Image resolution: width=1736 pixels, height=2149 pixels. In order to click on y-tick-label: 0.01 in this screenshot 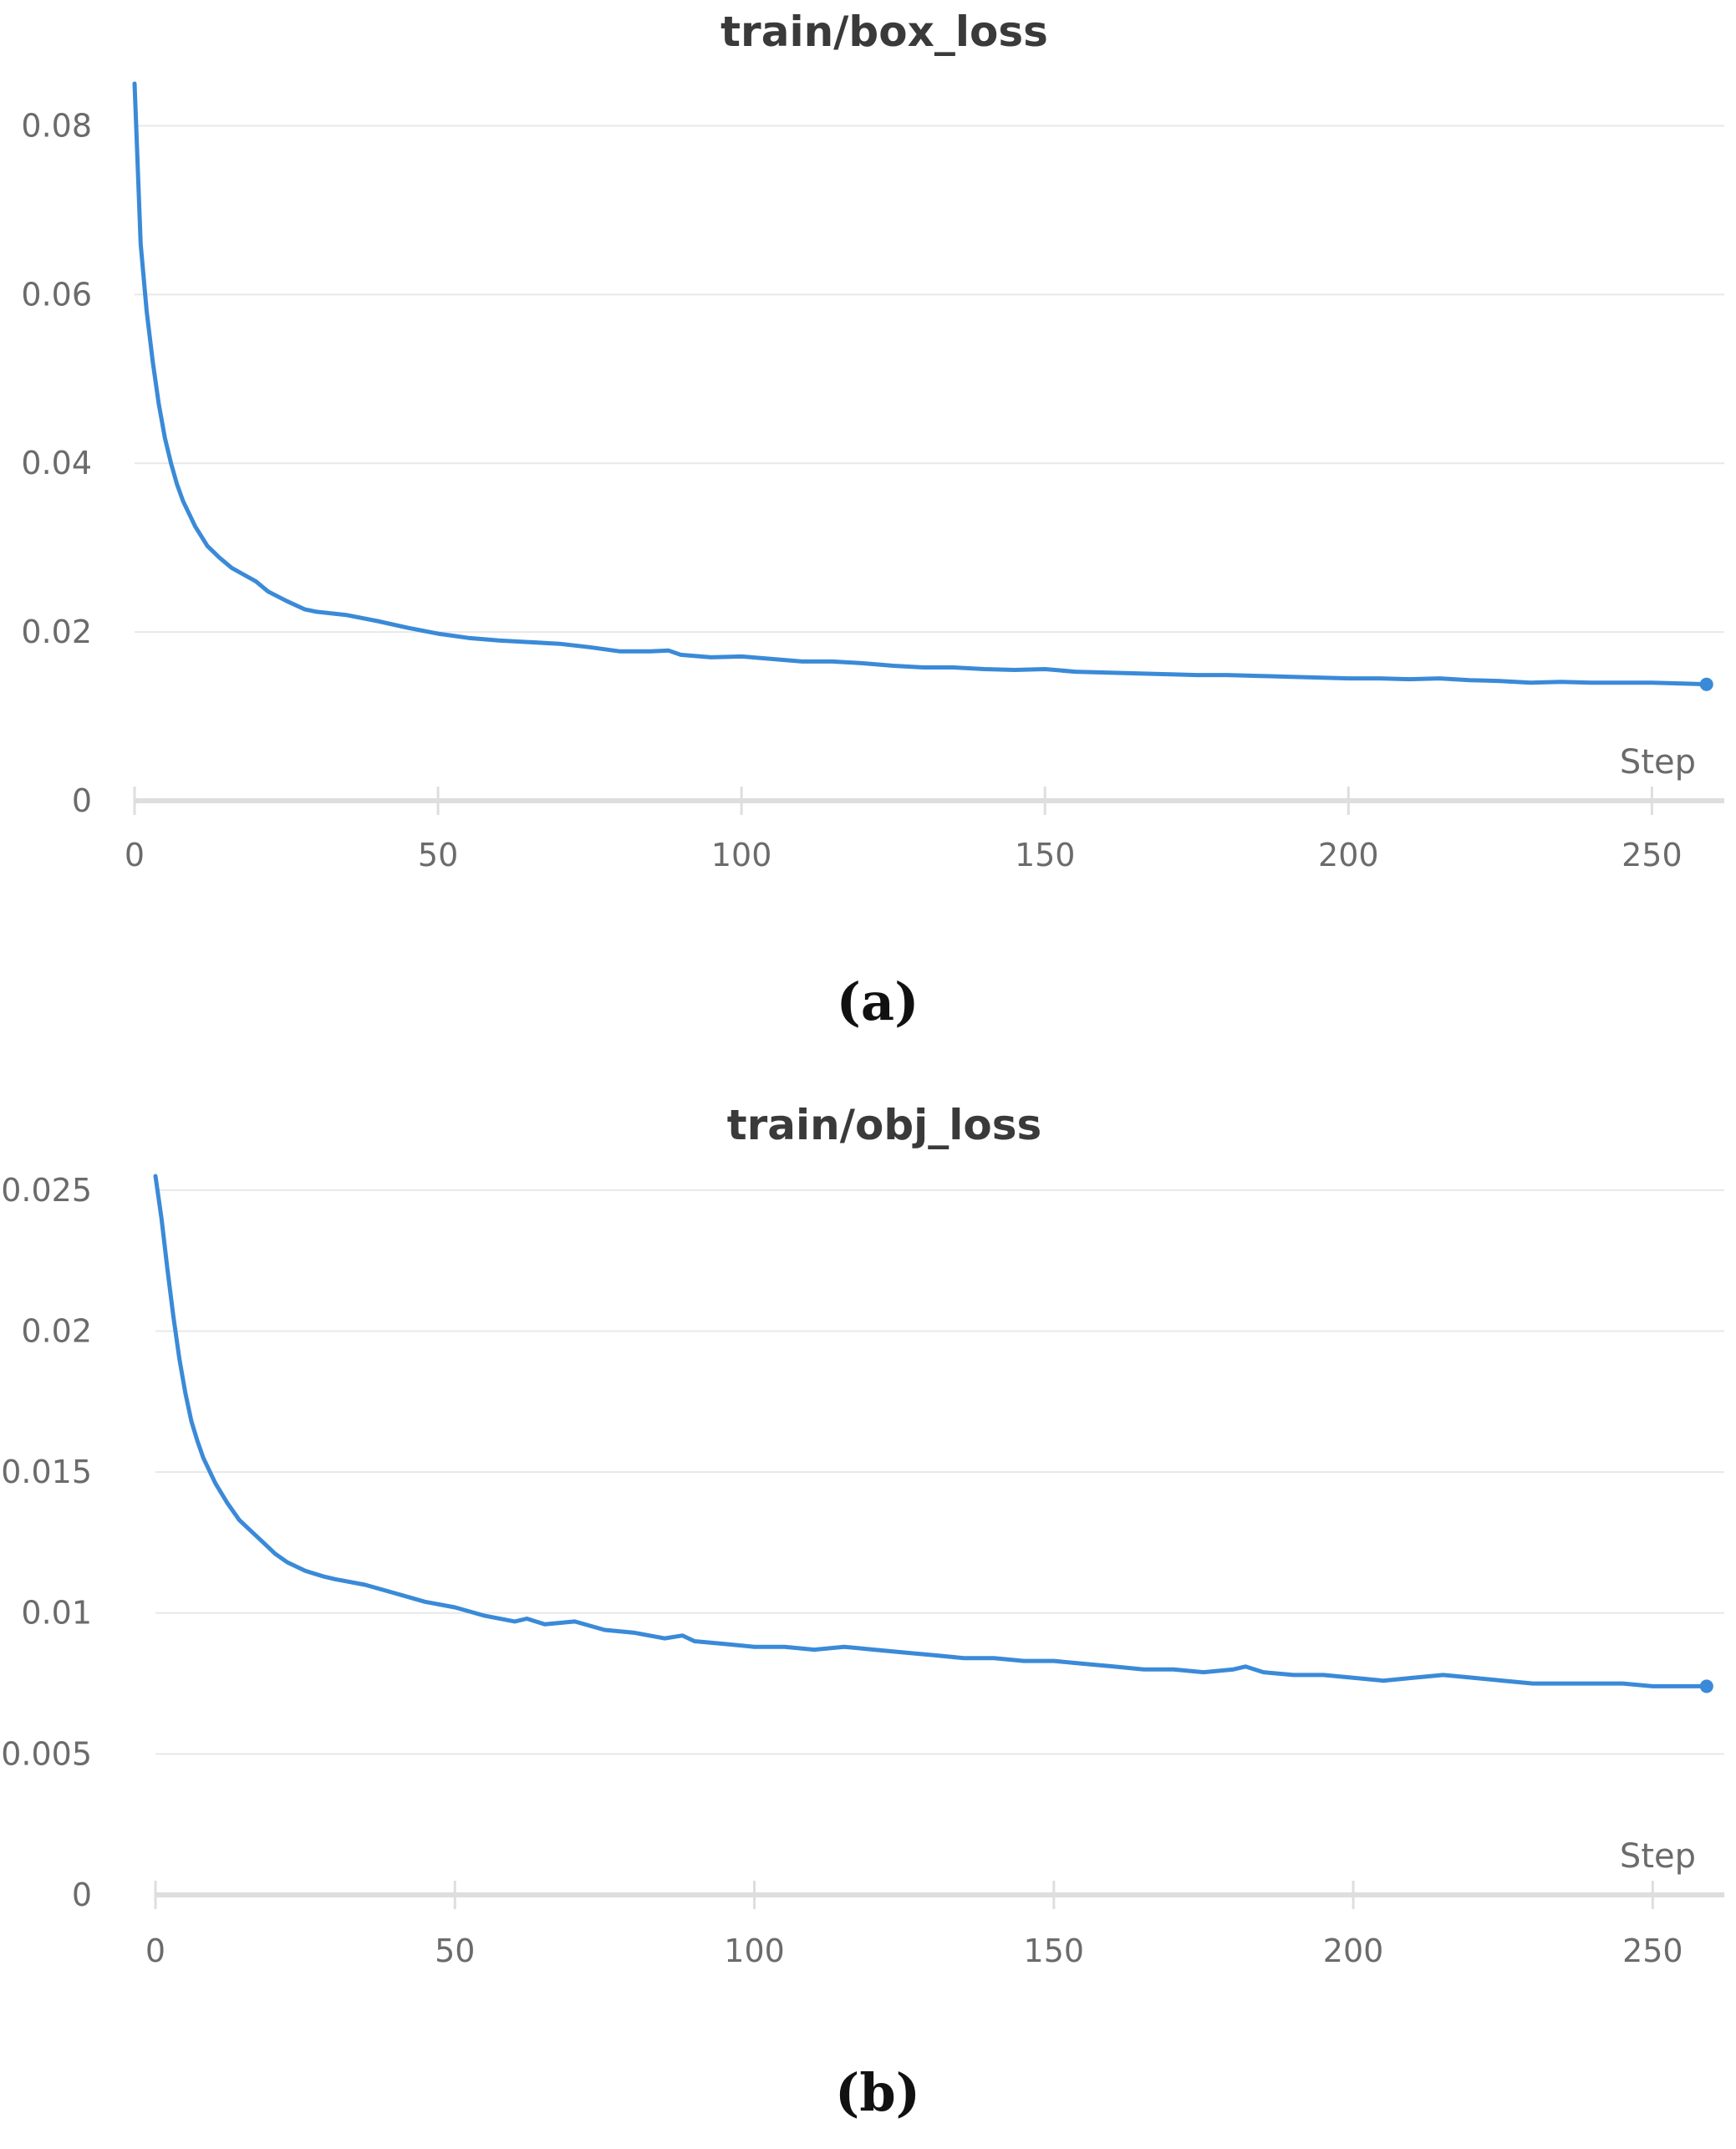, I will do `click(56, 1613)`.